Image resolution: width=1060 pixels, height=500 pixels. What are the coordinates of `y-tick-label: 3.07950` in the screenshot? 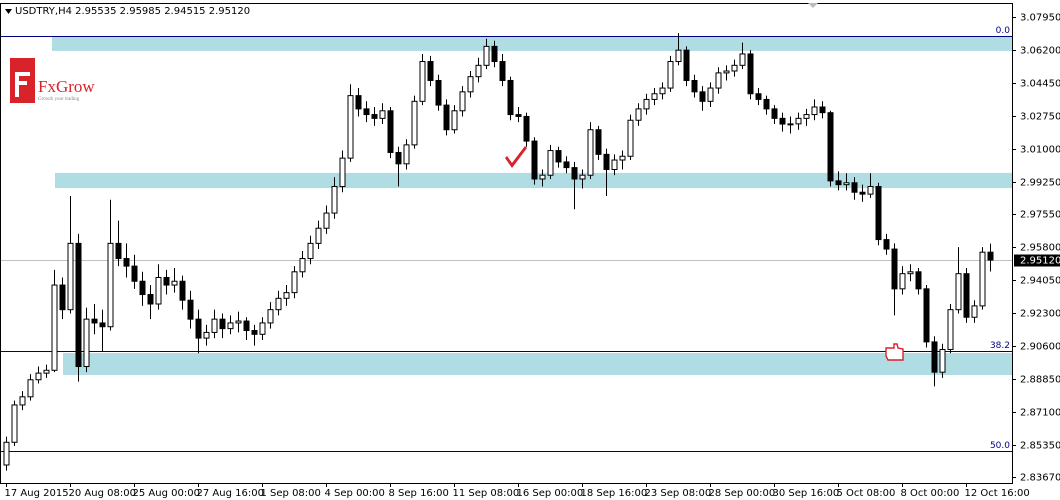 It's located at (1040, 18).